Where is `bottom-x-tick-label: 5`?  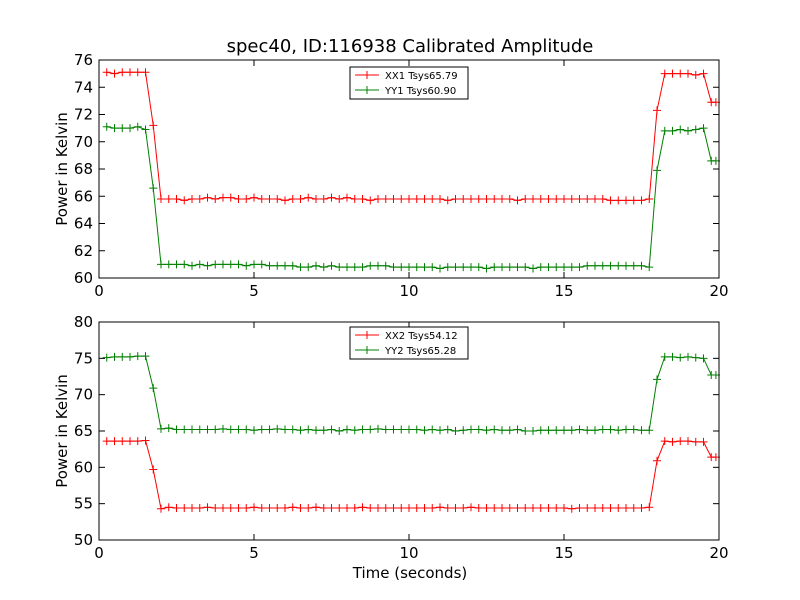 bottom-x-tick-label: 5 is located at coordinates (254, 553).